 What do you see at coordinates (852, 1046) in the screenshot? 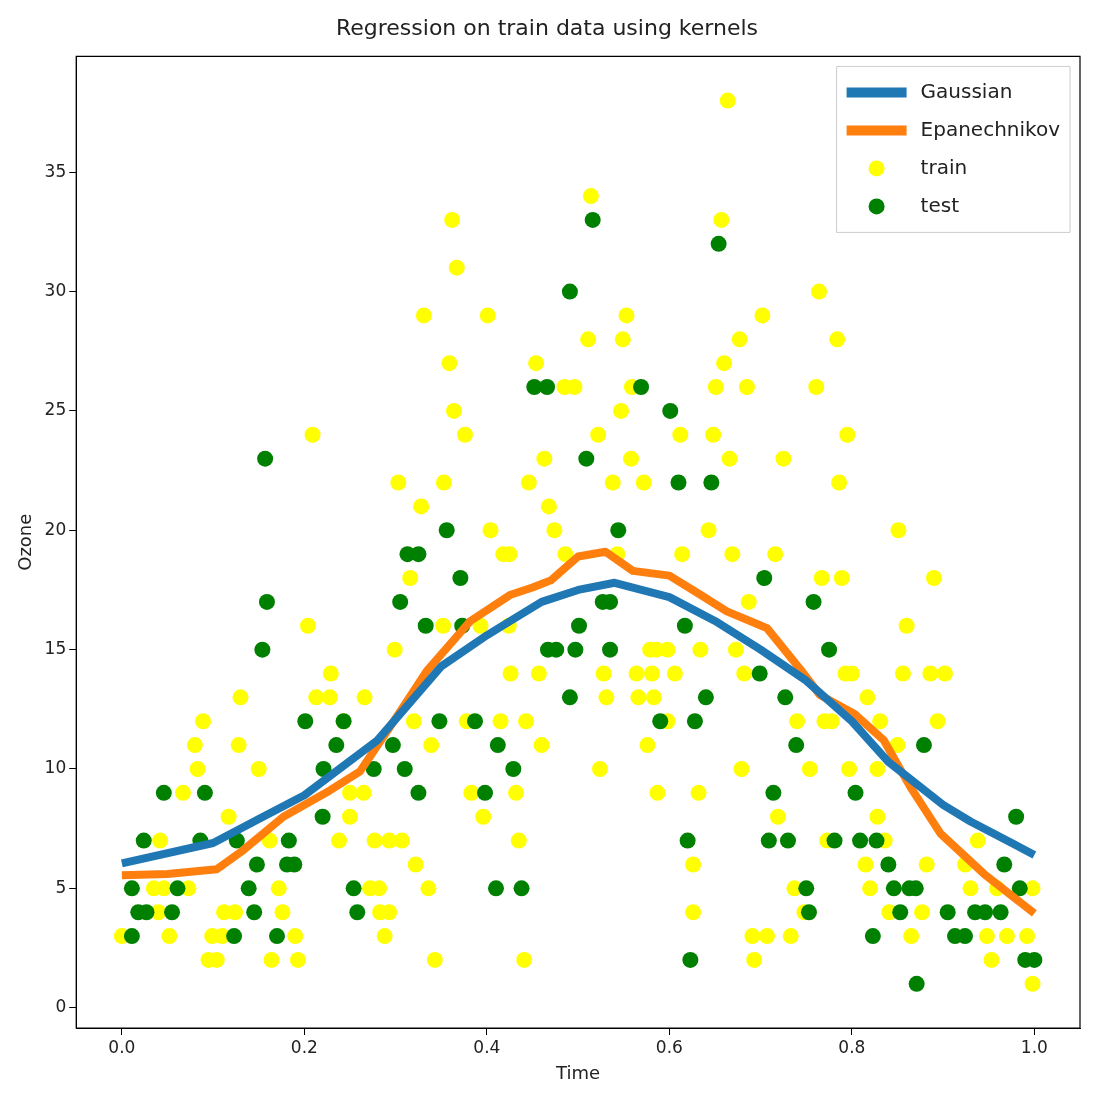
I see `x-tick-label: 0.8` at bounding box center [852, 1046].